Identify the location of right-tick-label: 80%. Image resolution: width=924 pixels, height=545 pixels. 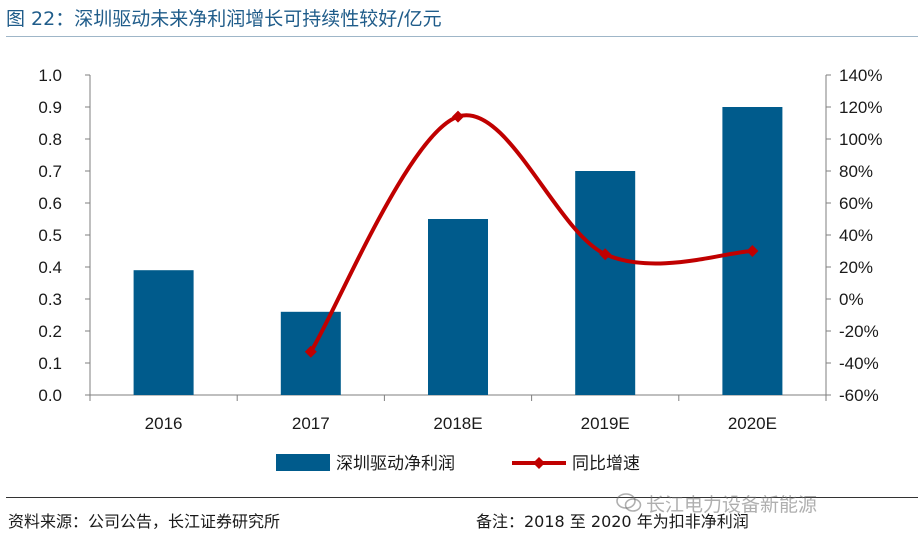
(856, 171).